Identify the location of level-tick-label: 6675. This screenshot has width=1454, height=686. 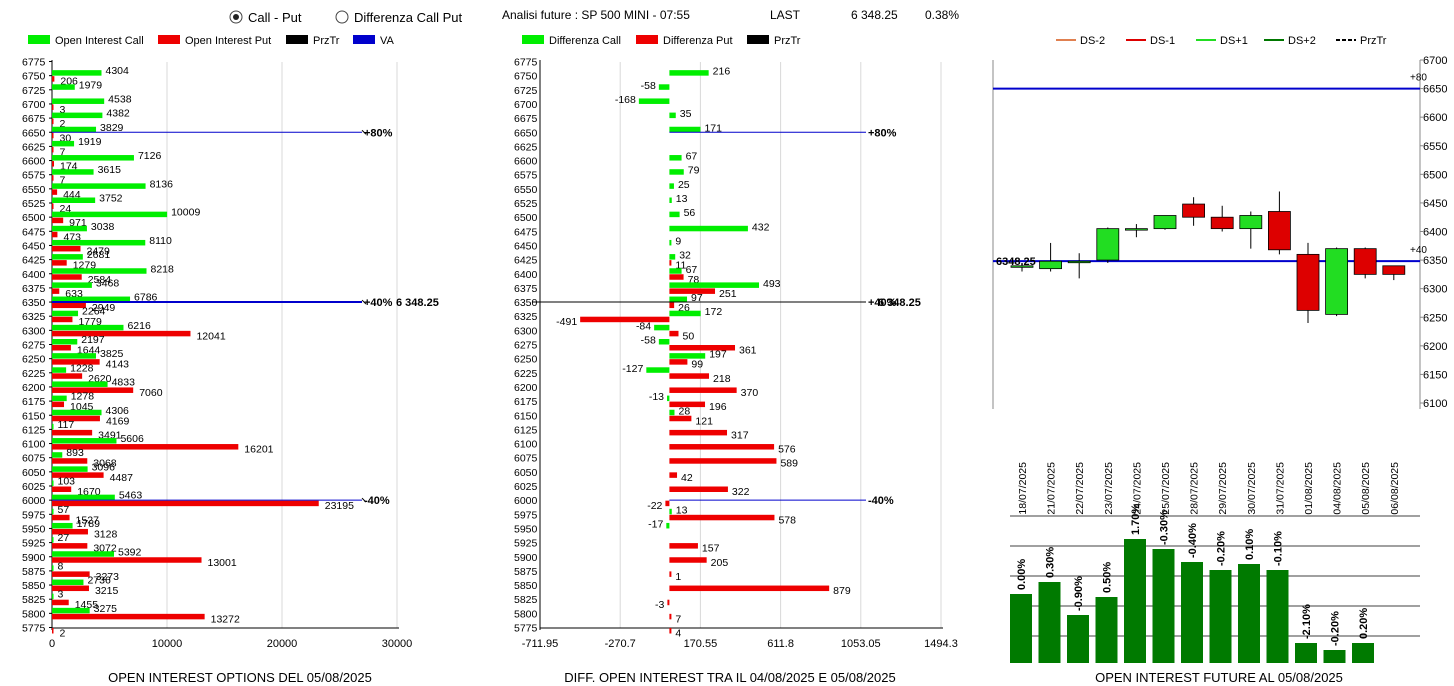
(526, 119).